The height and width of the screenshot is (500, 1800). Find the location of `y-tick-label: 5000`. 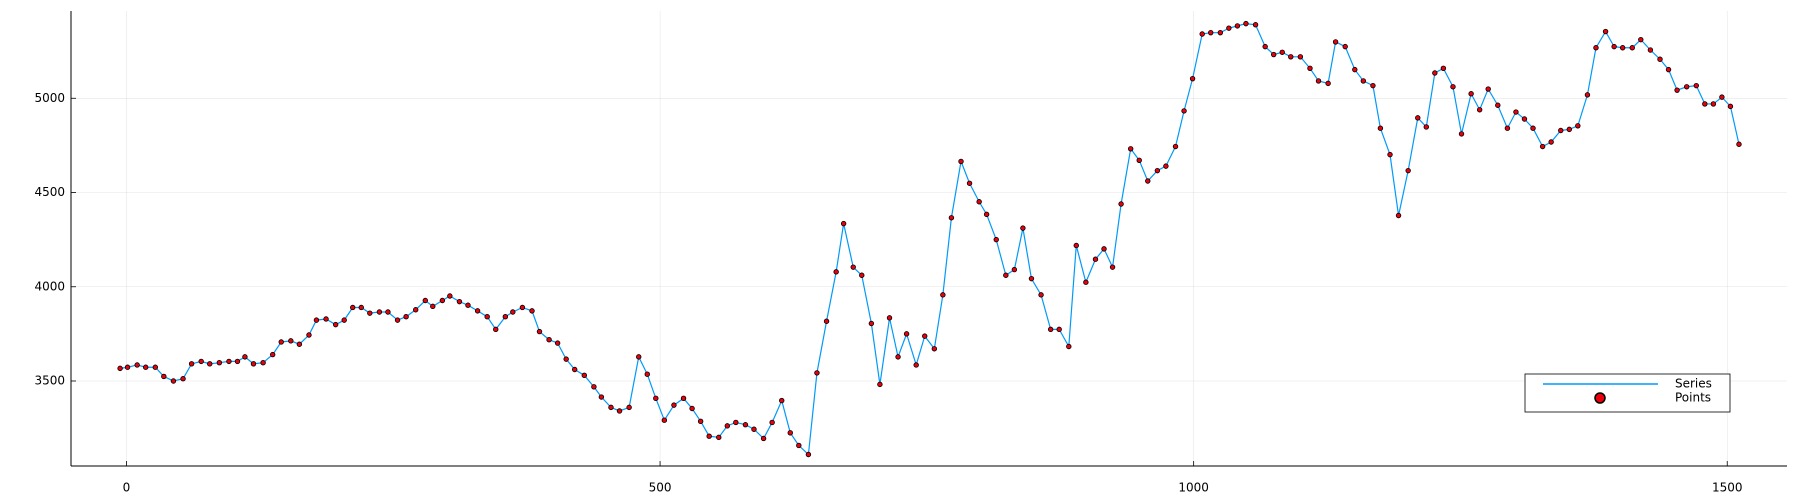

y-tick-label: 5000 is located at coordinates (49, 98).